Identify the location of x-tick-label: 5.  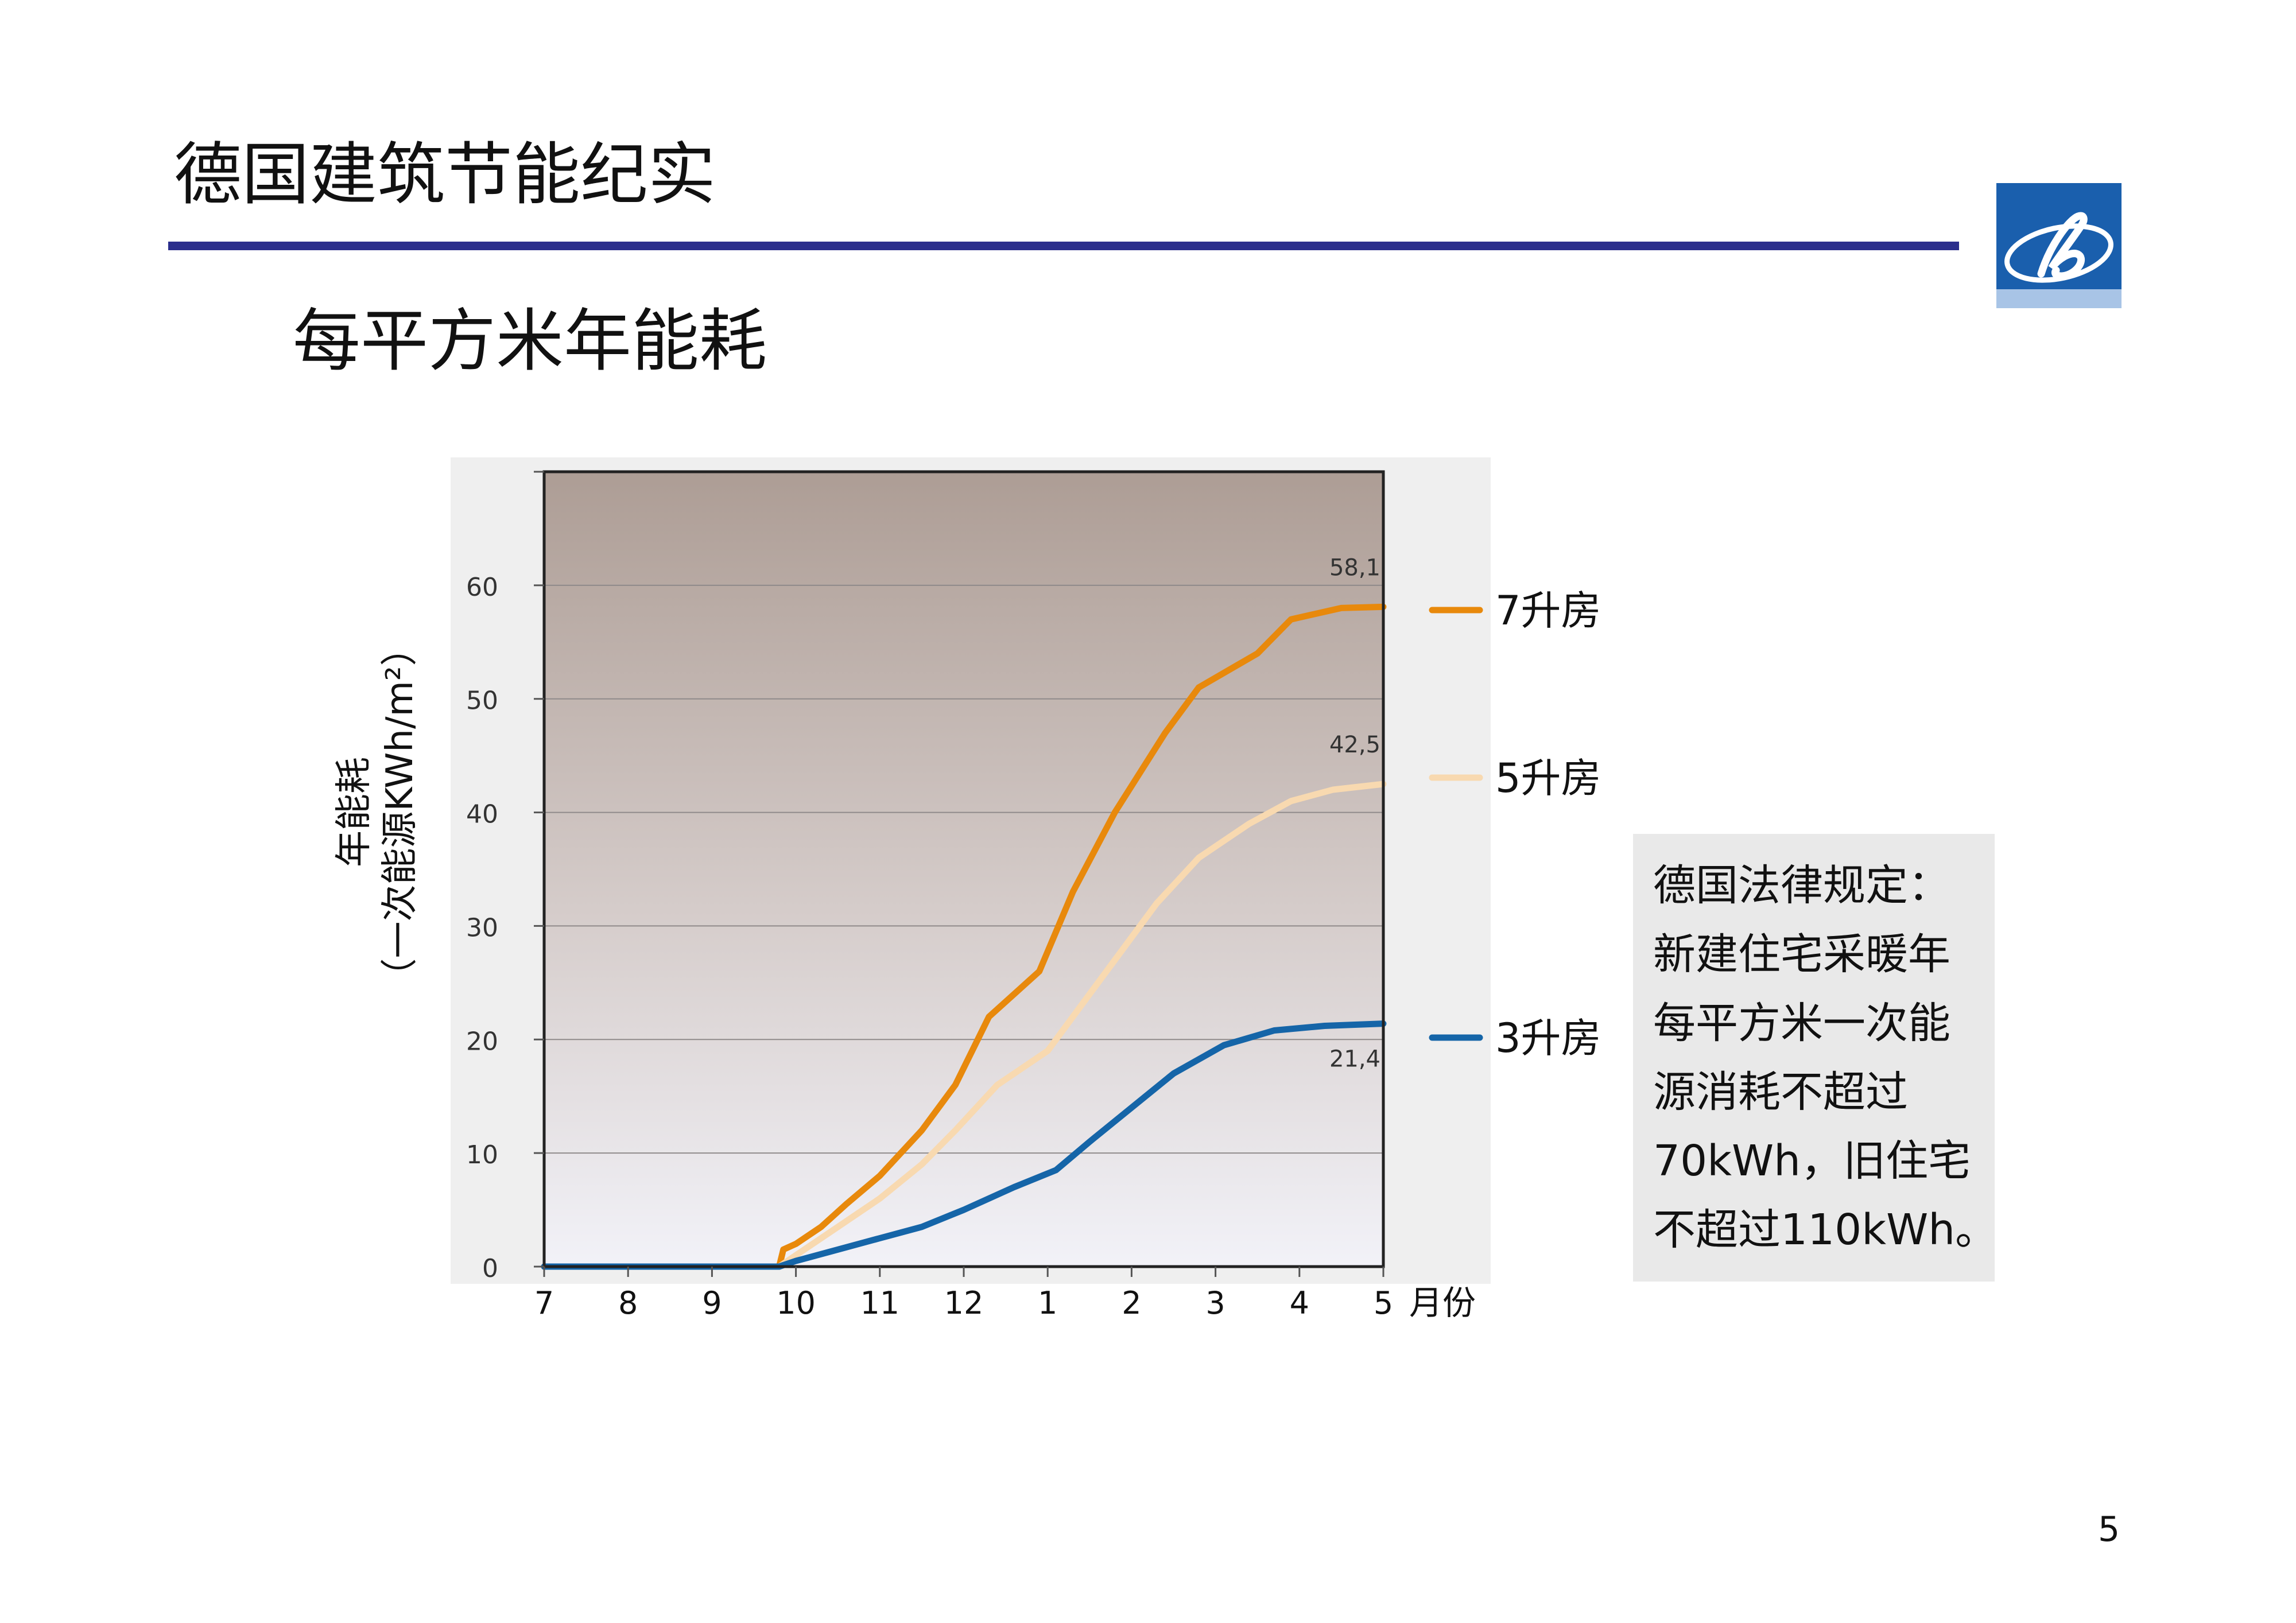
(1383, 1303).